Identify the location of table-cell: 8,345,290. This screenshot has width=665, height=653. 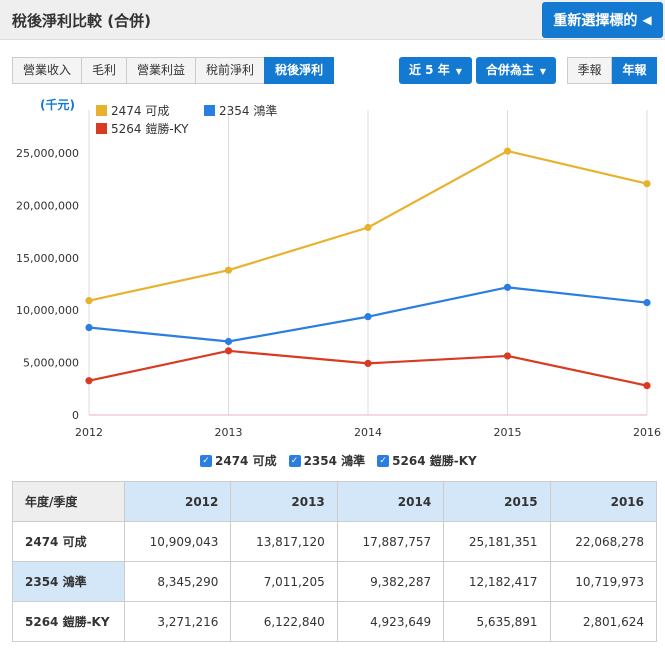
(177, 581).